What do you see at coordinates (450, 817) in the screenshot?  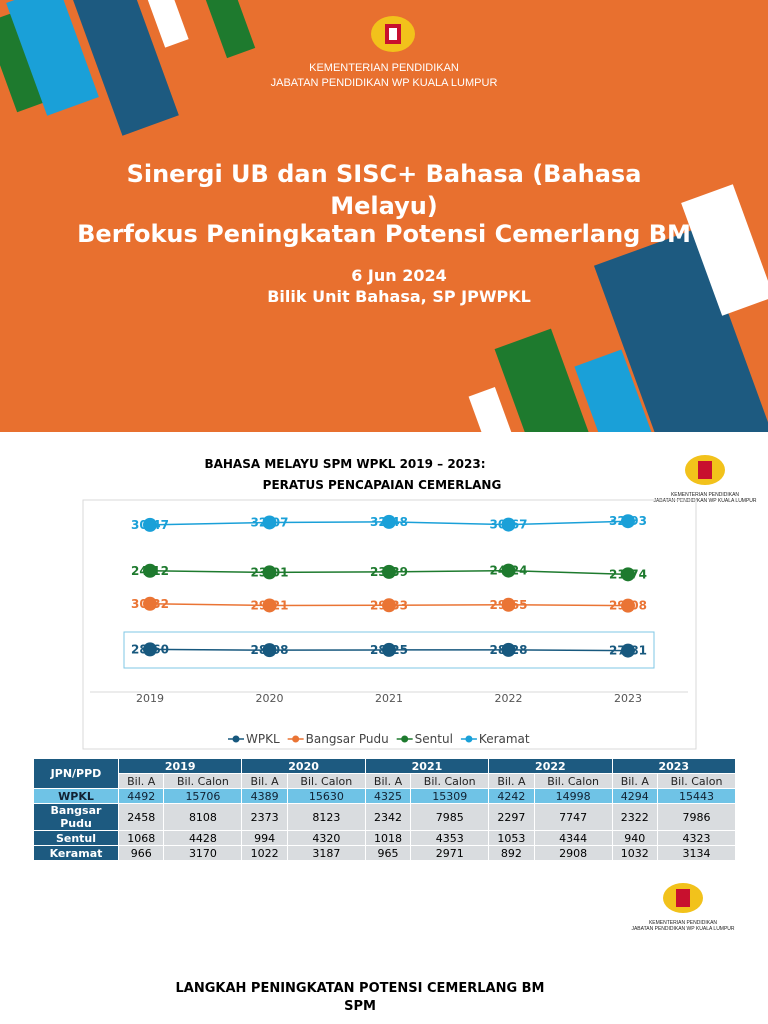 I see `table-cell: 7985` at bounding box center [450, 817].